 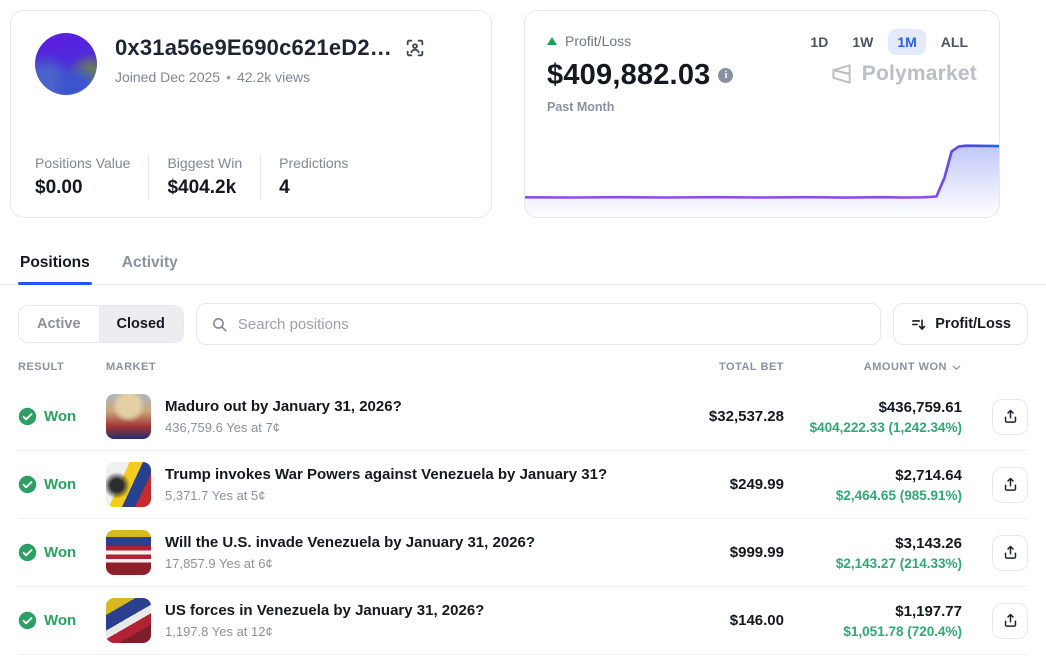 What do you see at coordinates (55, 266) in the screenshot?
I see `tab-positions: Positions` at bounding box center [55, 266].